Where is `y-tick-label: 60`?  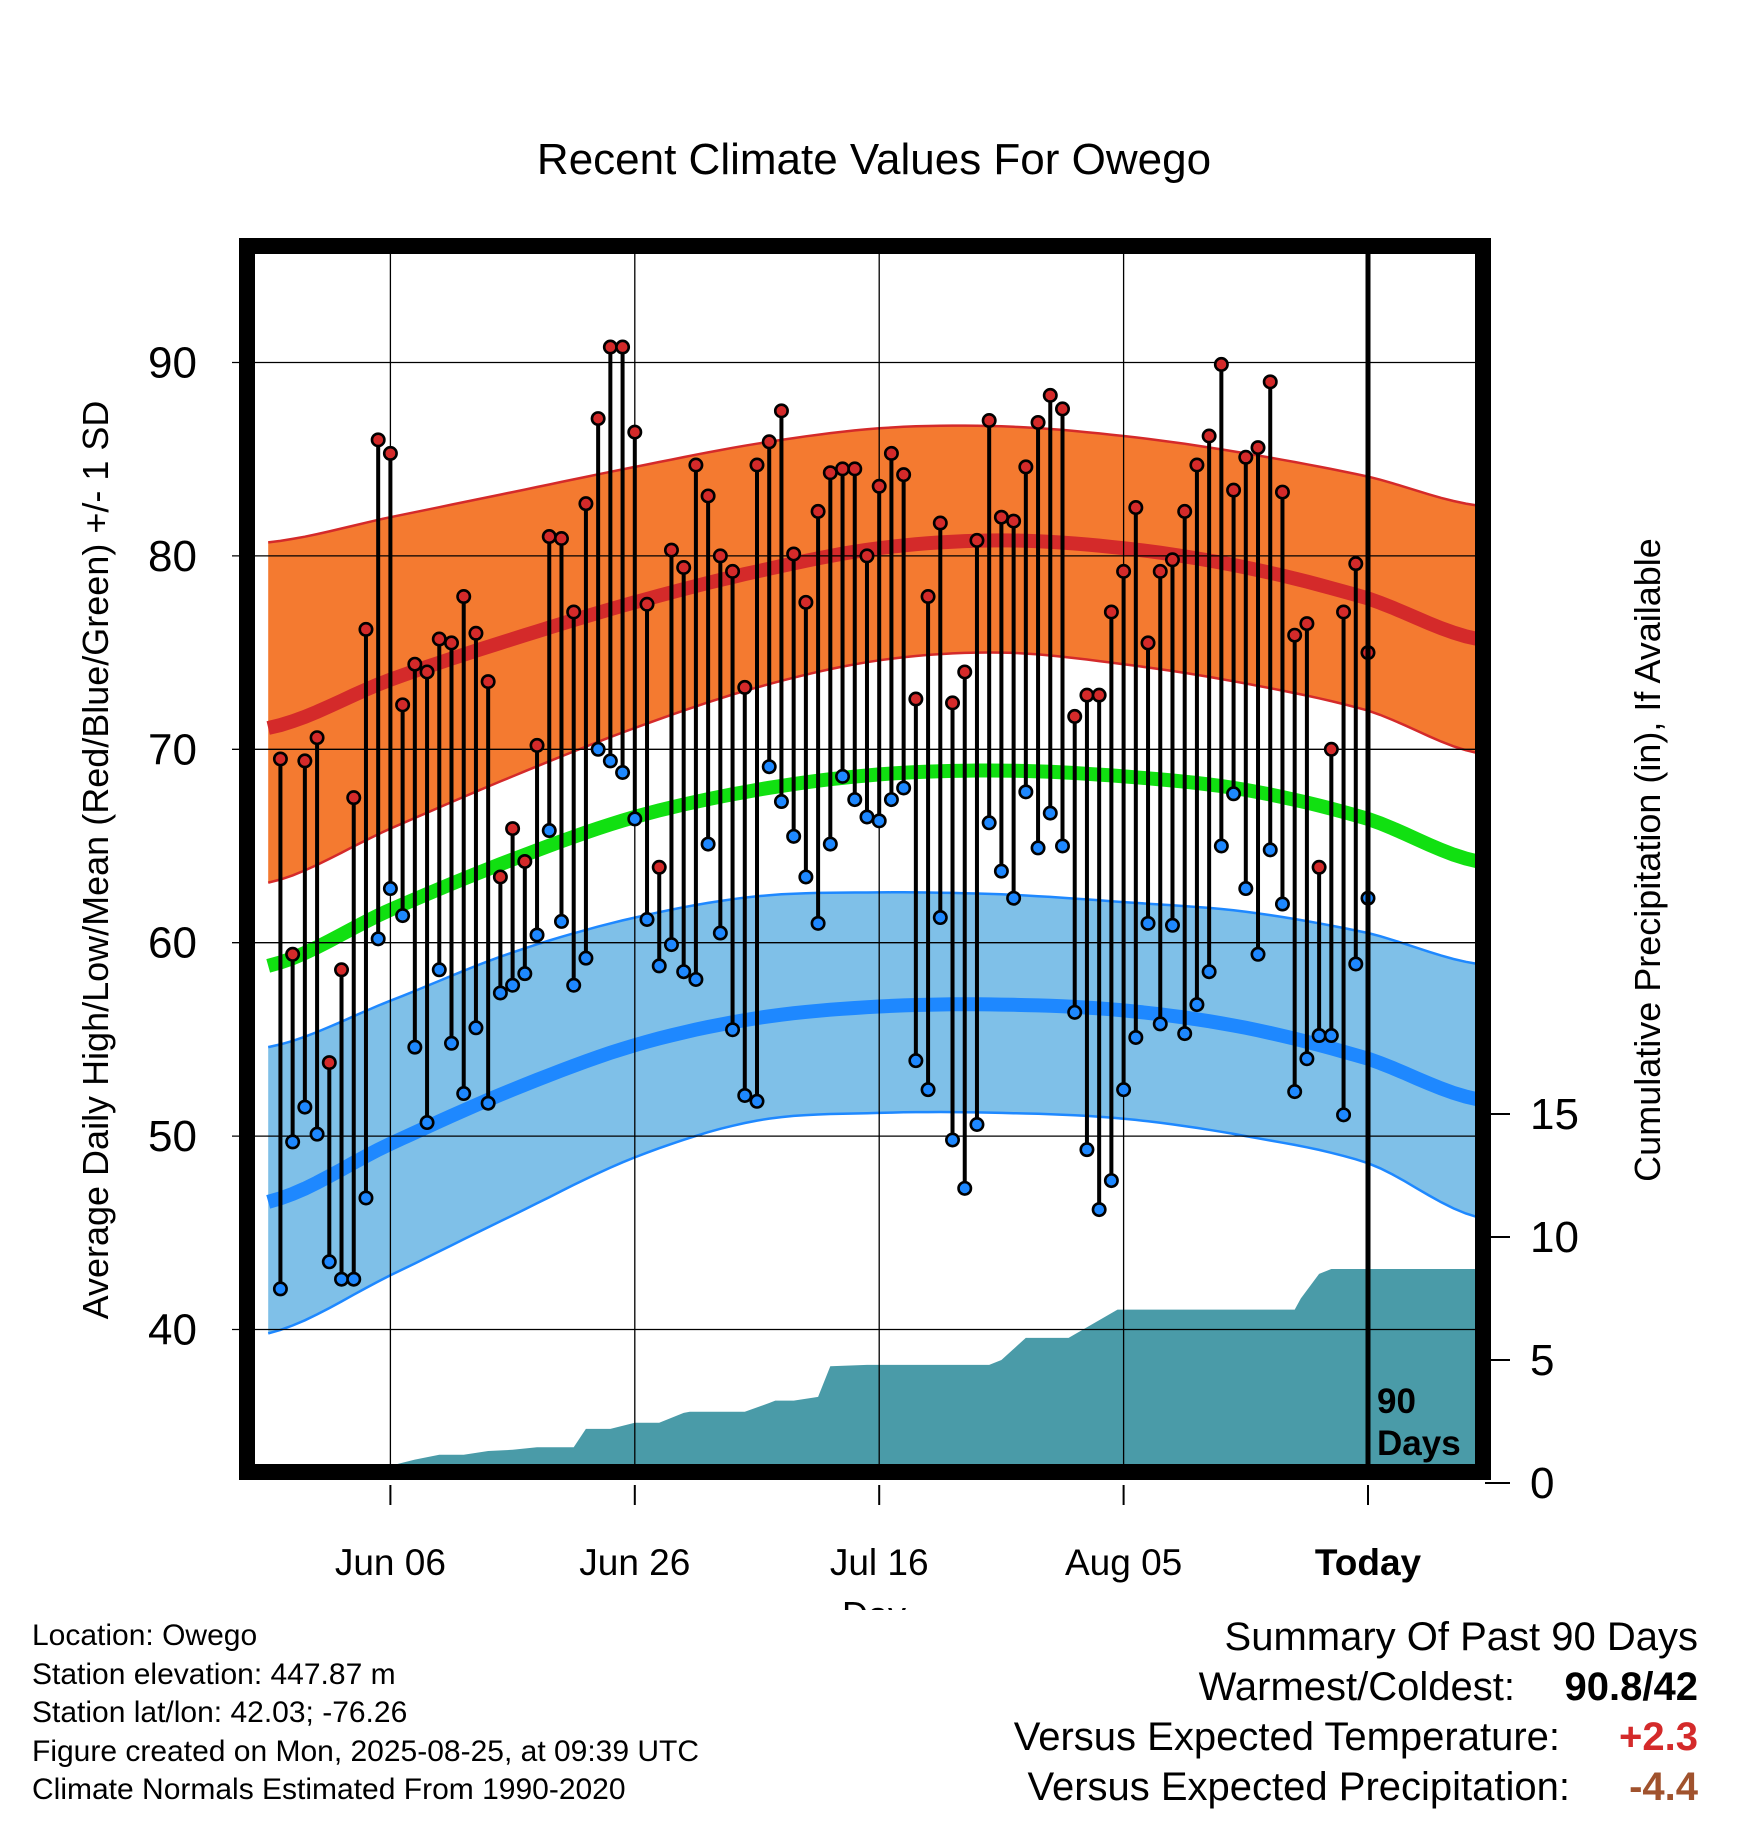
y-tick-label: 60 is located at coordinates (172, 943).